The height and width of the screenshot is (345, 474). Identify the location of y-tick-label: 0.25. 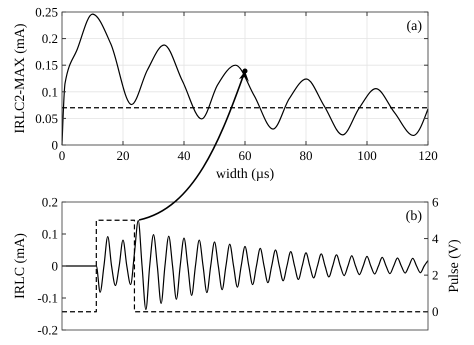
(46, 12).